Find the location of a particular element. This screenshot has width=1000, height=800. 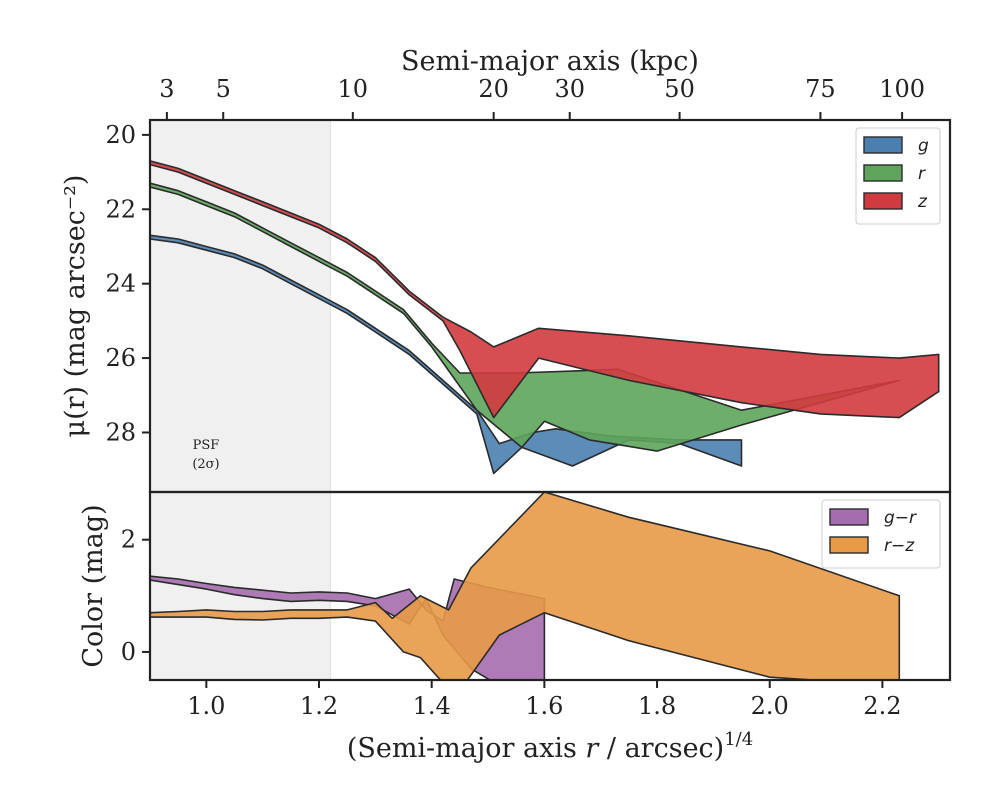

y-tick-label: 22 is located at coordinates (120, 209).